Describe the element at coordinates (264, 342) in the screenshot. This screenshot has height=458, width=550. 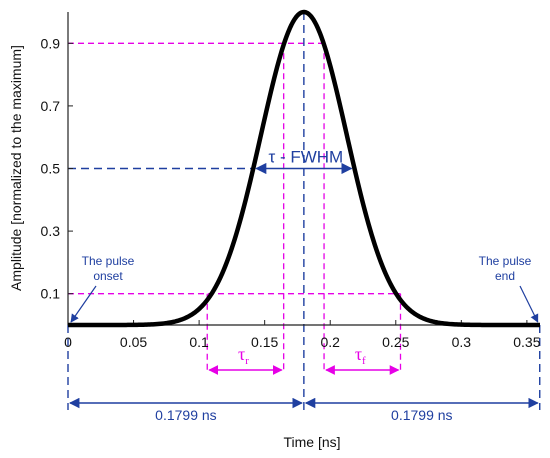
I see `x-tick-label: 0.15` at that location.